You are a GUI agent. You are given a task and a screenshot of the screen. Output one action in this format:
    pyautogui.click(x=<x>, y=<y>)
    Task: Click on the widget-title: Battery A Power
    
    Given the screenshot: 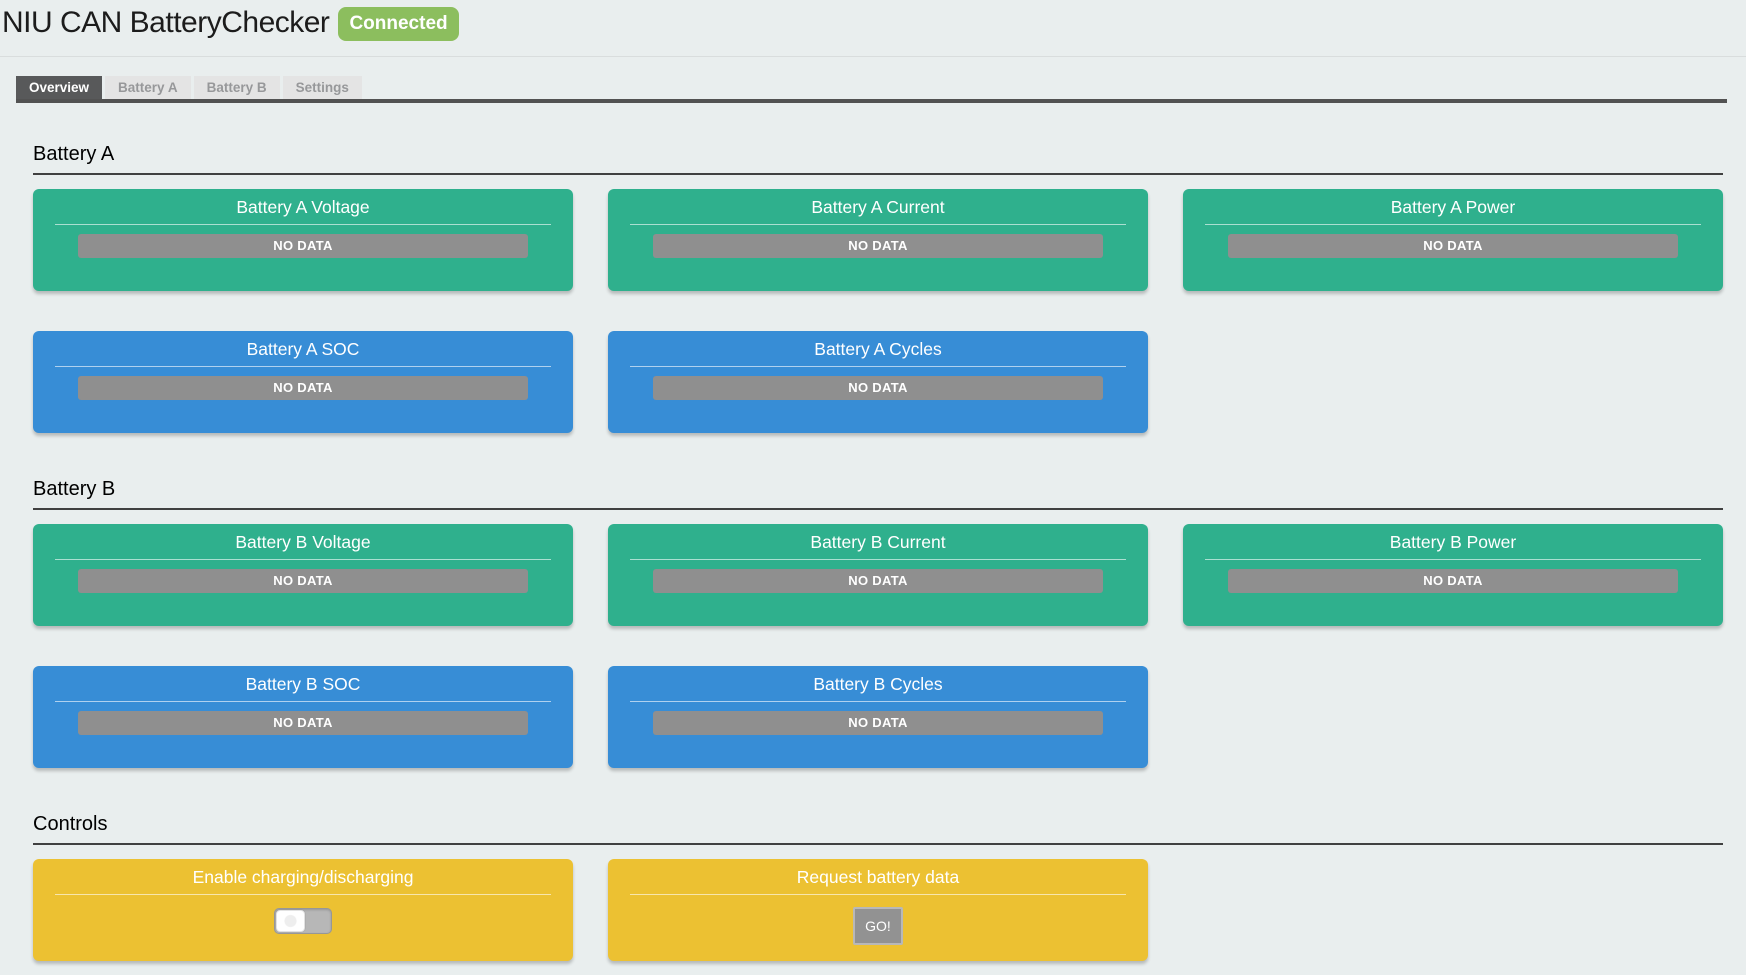 What is the action you would take?
    pyautogui.click(x=1453, y=207)
    